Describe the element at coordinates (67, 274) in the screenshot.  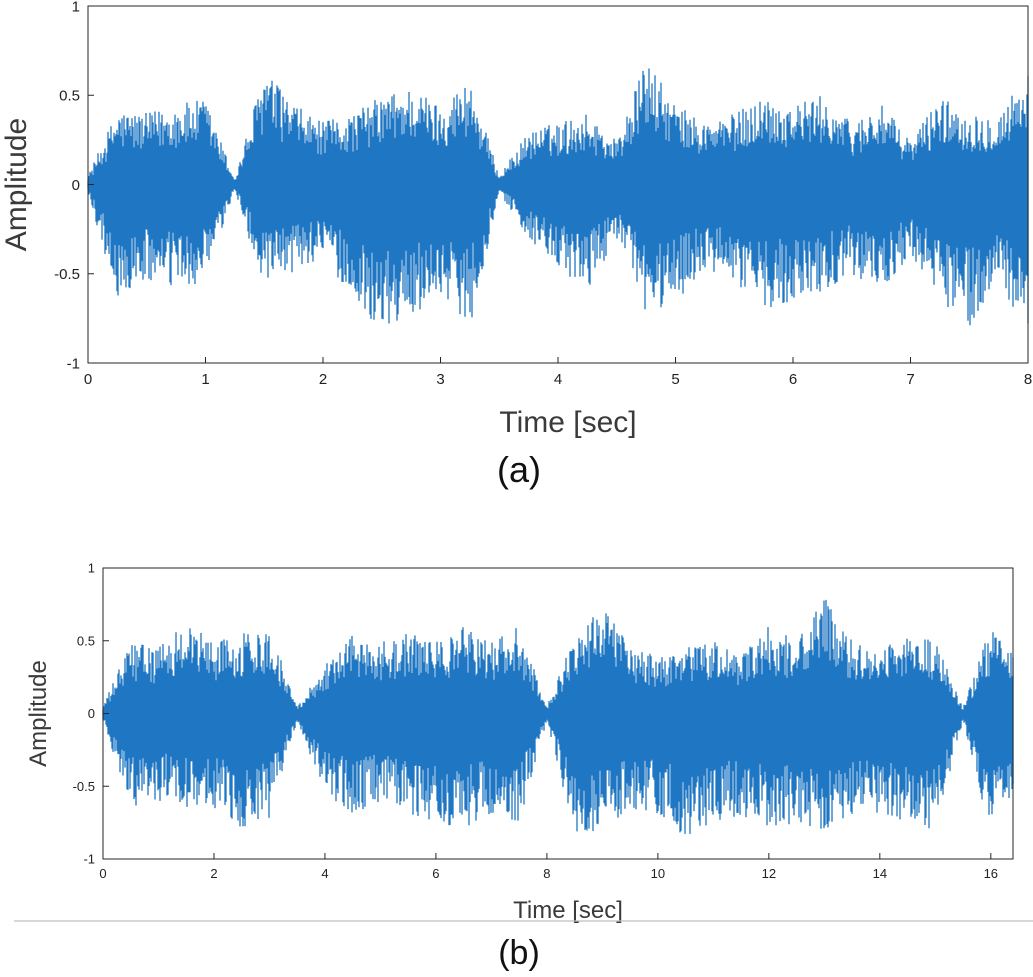
I see `panel-a-y-tick-label: -0.5` at that location.